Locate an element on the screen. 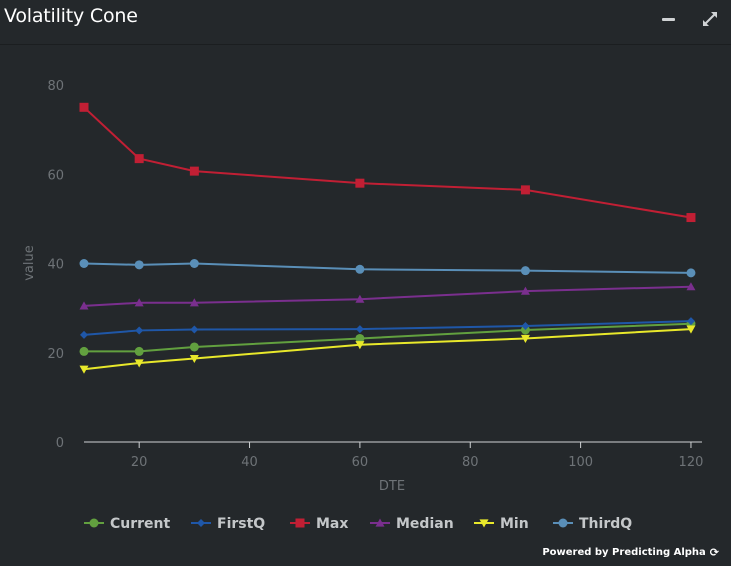 Image resolution: width=731 pixels, height=566 pixels. legend-label: ThirdQ is located at coordinates (605, 524).